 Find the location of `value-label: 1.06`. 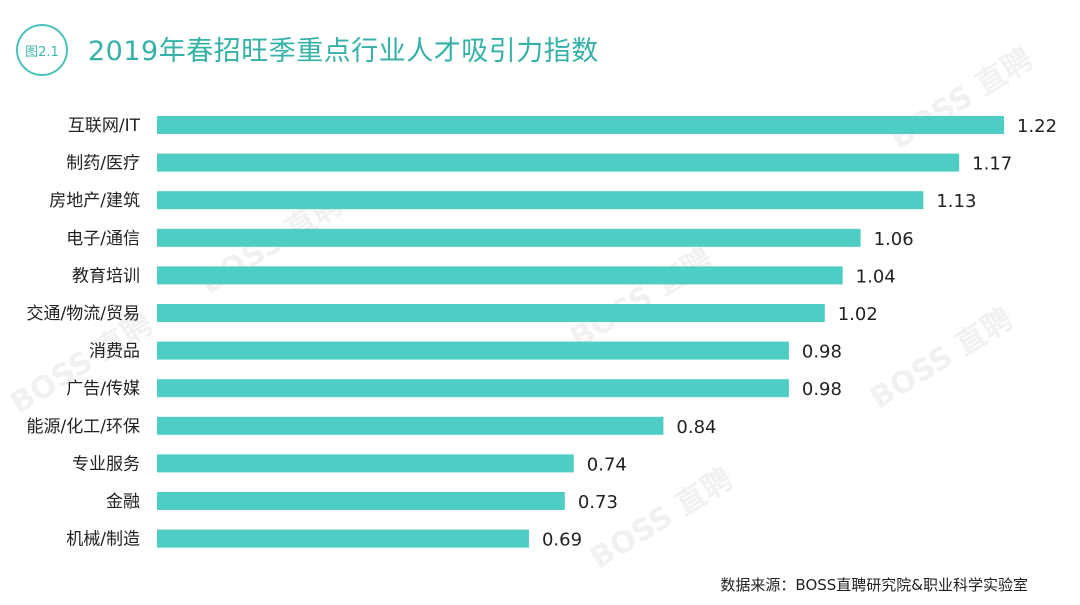

value-label: 1.06 is located at coordinates (894, 239).